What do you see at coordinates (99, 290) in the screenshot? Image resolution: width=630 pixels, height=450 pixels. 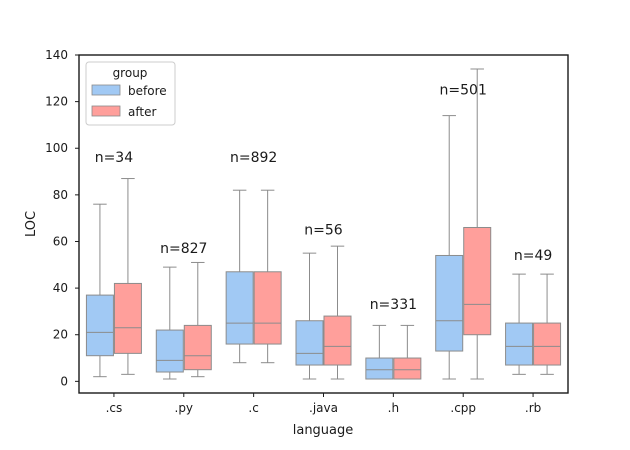 I see `box-before-cs` at bounding box center [99, 290].